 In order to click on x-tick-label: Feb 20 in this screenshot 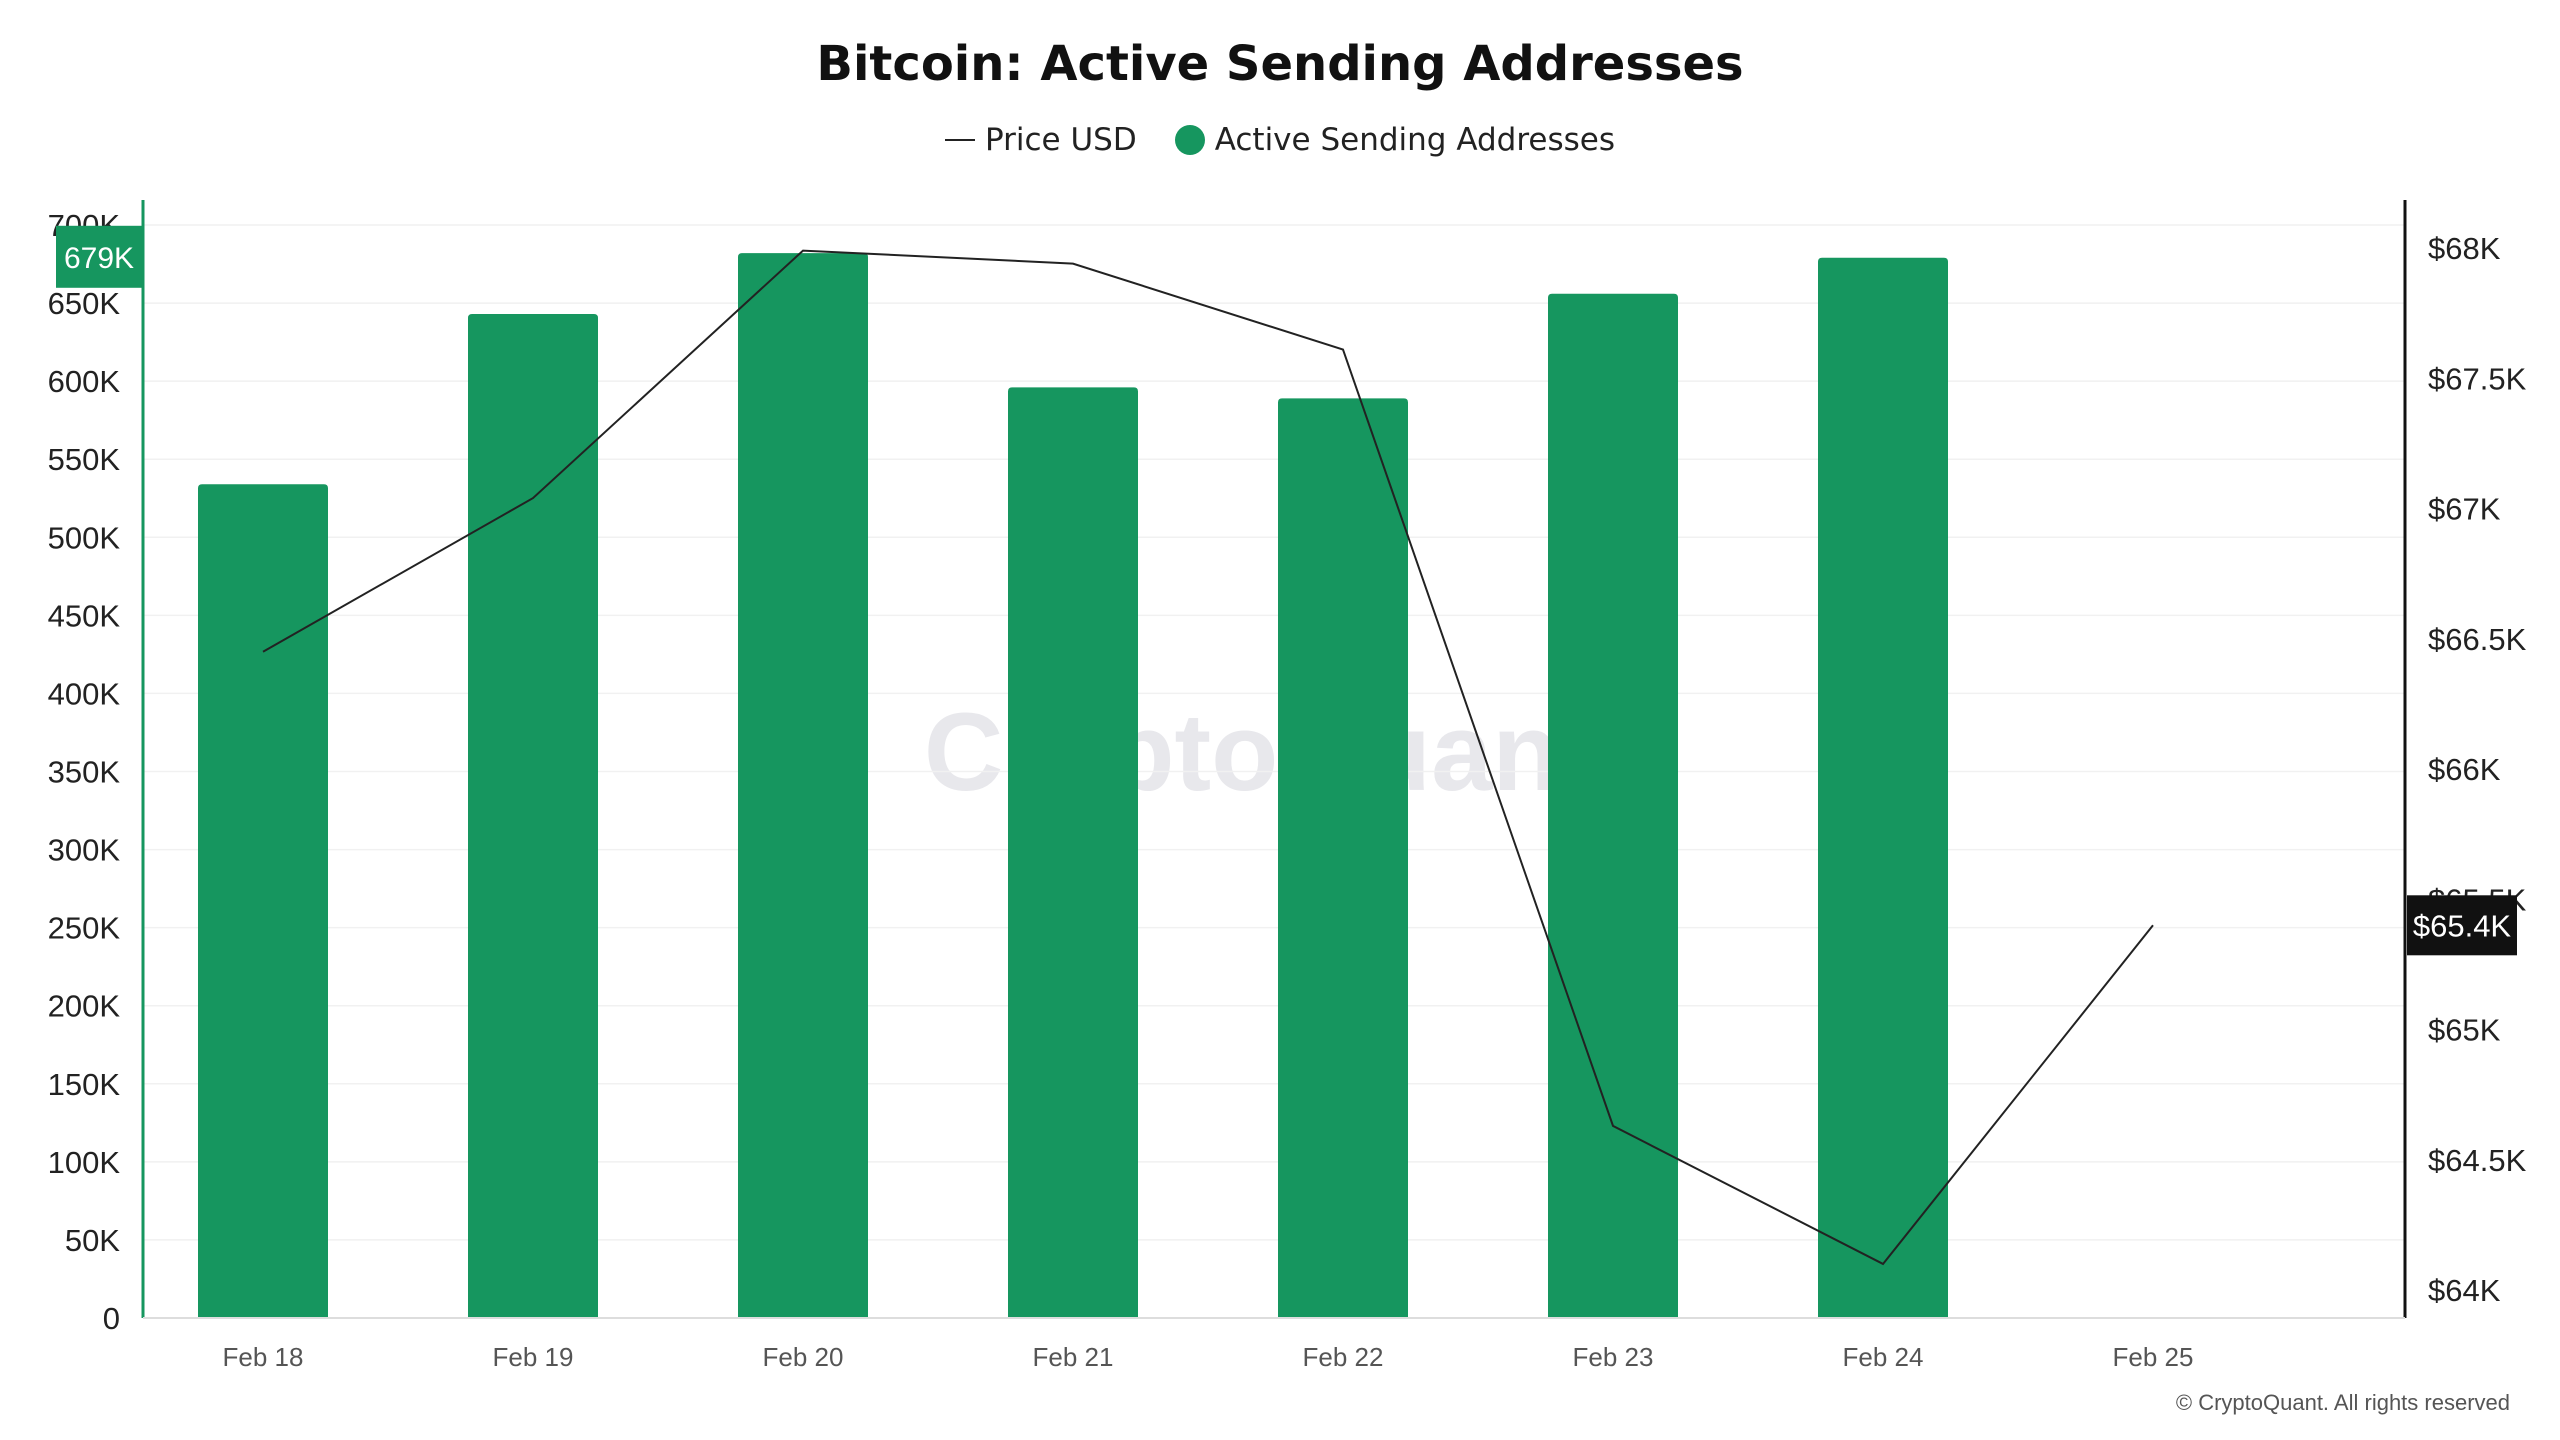, I will do `click(803, 1357)`.